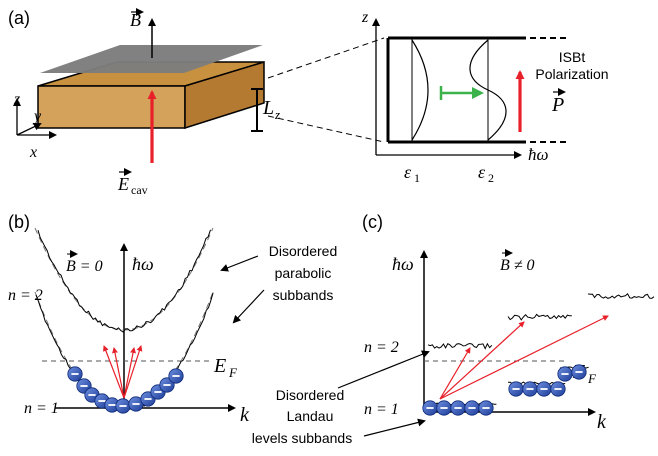 This screenshot has height=456, width=658. Describe the element at coordinates (19, 18) in the screenshot. I see `panel-a-label: (a)` at that location.